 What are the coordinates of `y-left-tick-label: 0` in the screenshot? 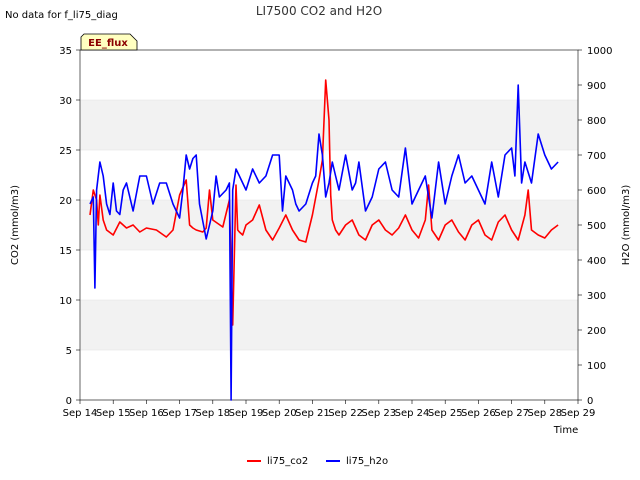 It's located at (69, 401).